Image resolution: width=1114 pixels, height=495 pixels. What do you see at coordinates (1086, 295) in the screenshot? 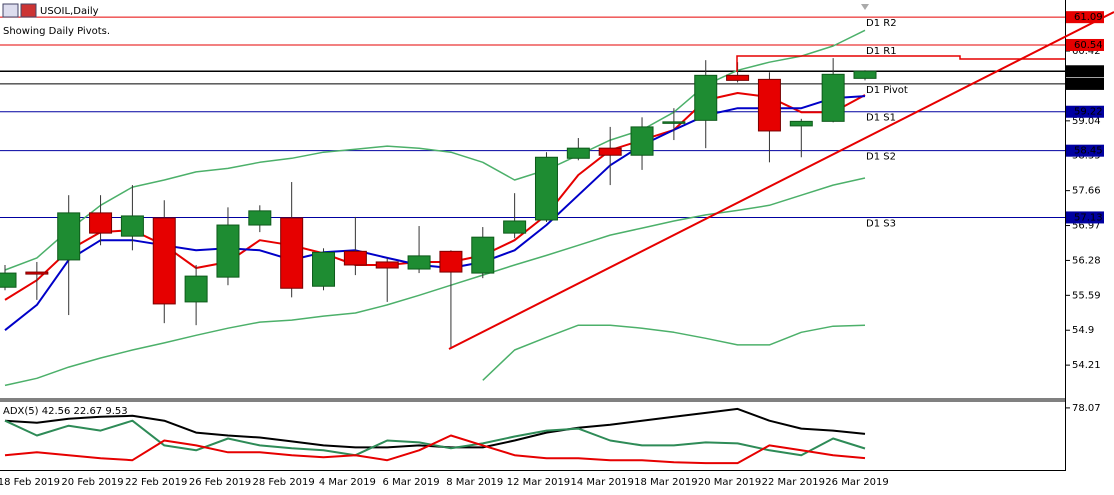
I see `y-tick-label: 55.59` at bounding box center [1086, 295].